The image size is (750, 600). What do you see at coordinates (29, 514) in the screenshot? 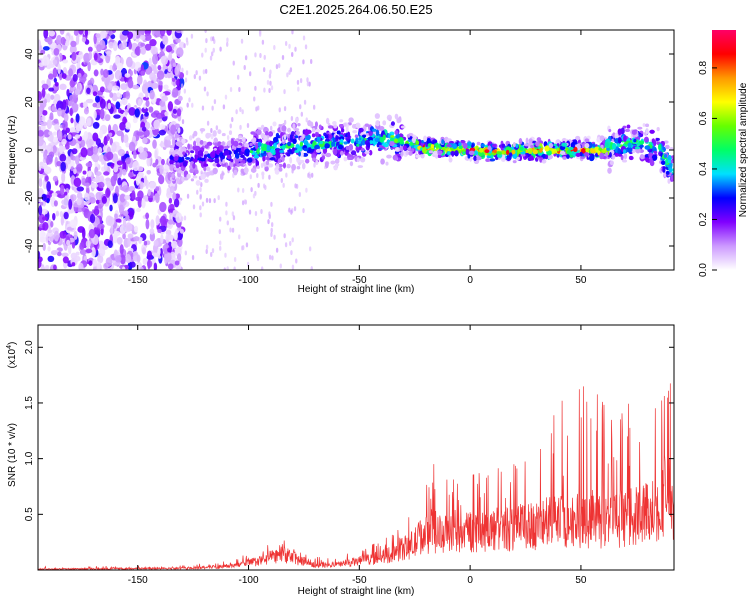
I see `bottom-y-tick-label: 0.5` at bounding box center [29, 514].